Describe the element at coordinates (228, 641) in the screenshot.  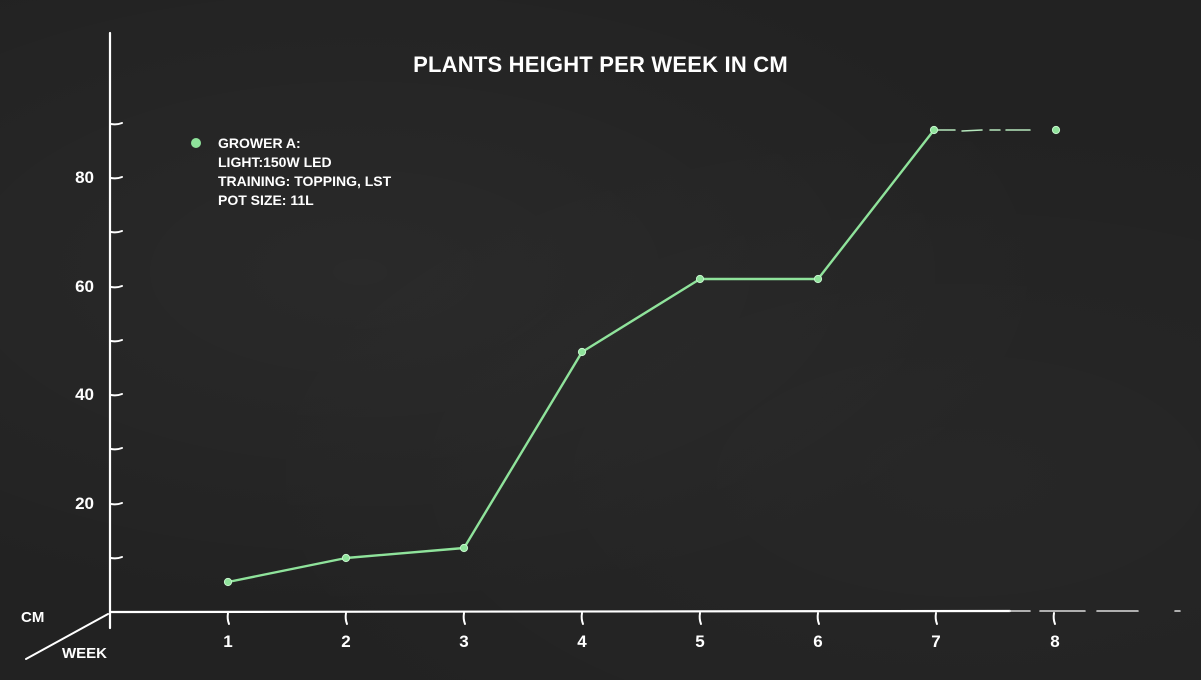
I see `x-tick-label-1: 1` at that location.